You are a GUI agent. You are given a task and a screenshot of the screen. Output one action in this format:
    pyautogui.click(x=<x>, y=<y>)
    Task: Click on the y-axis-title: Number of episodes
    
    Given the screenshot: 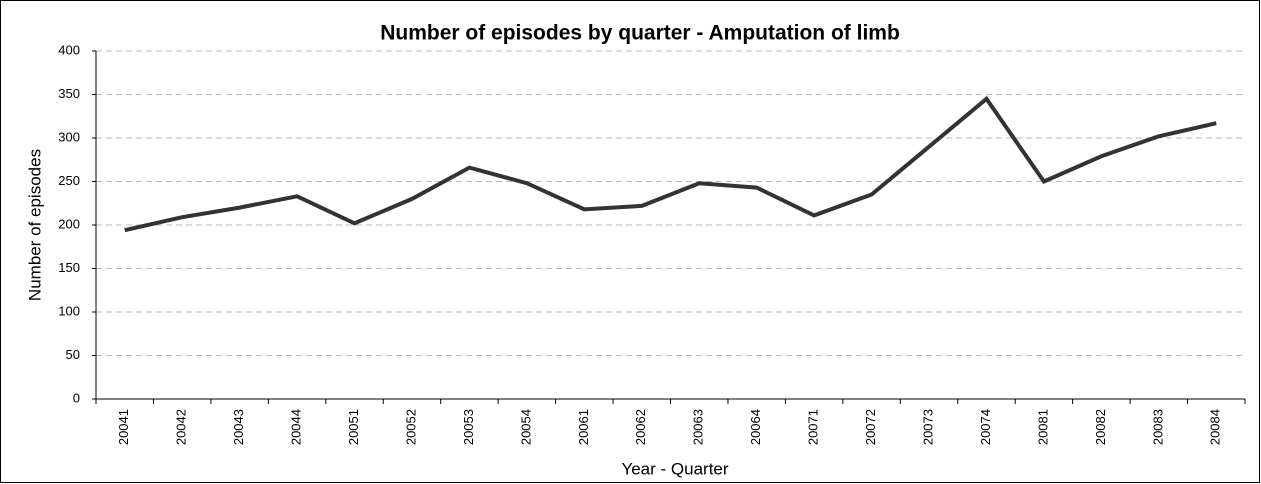 What is the action you would take?
    pyautogui.click(x=34, y=225)
    